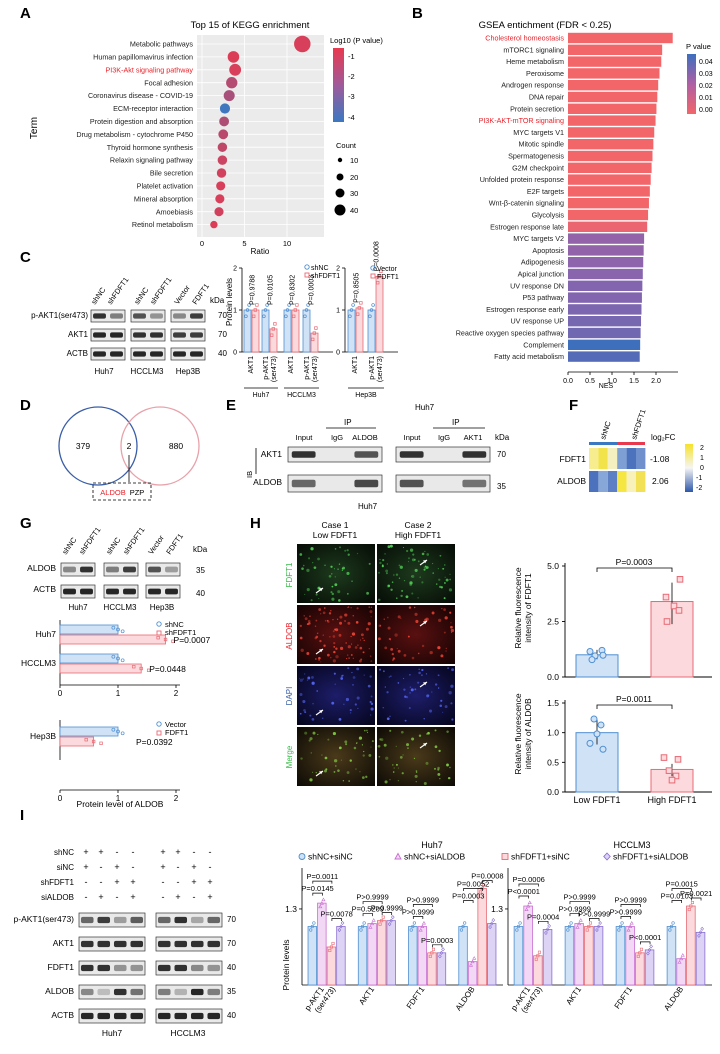 The image size is (720, 1054). I want to click on i-pvalue: P=0.0011, so click(322, 876).